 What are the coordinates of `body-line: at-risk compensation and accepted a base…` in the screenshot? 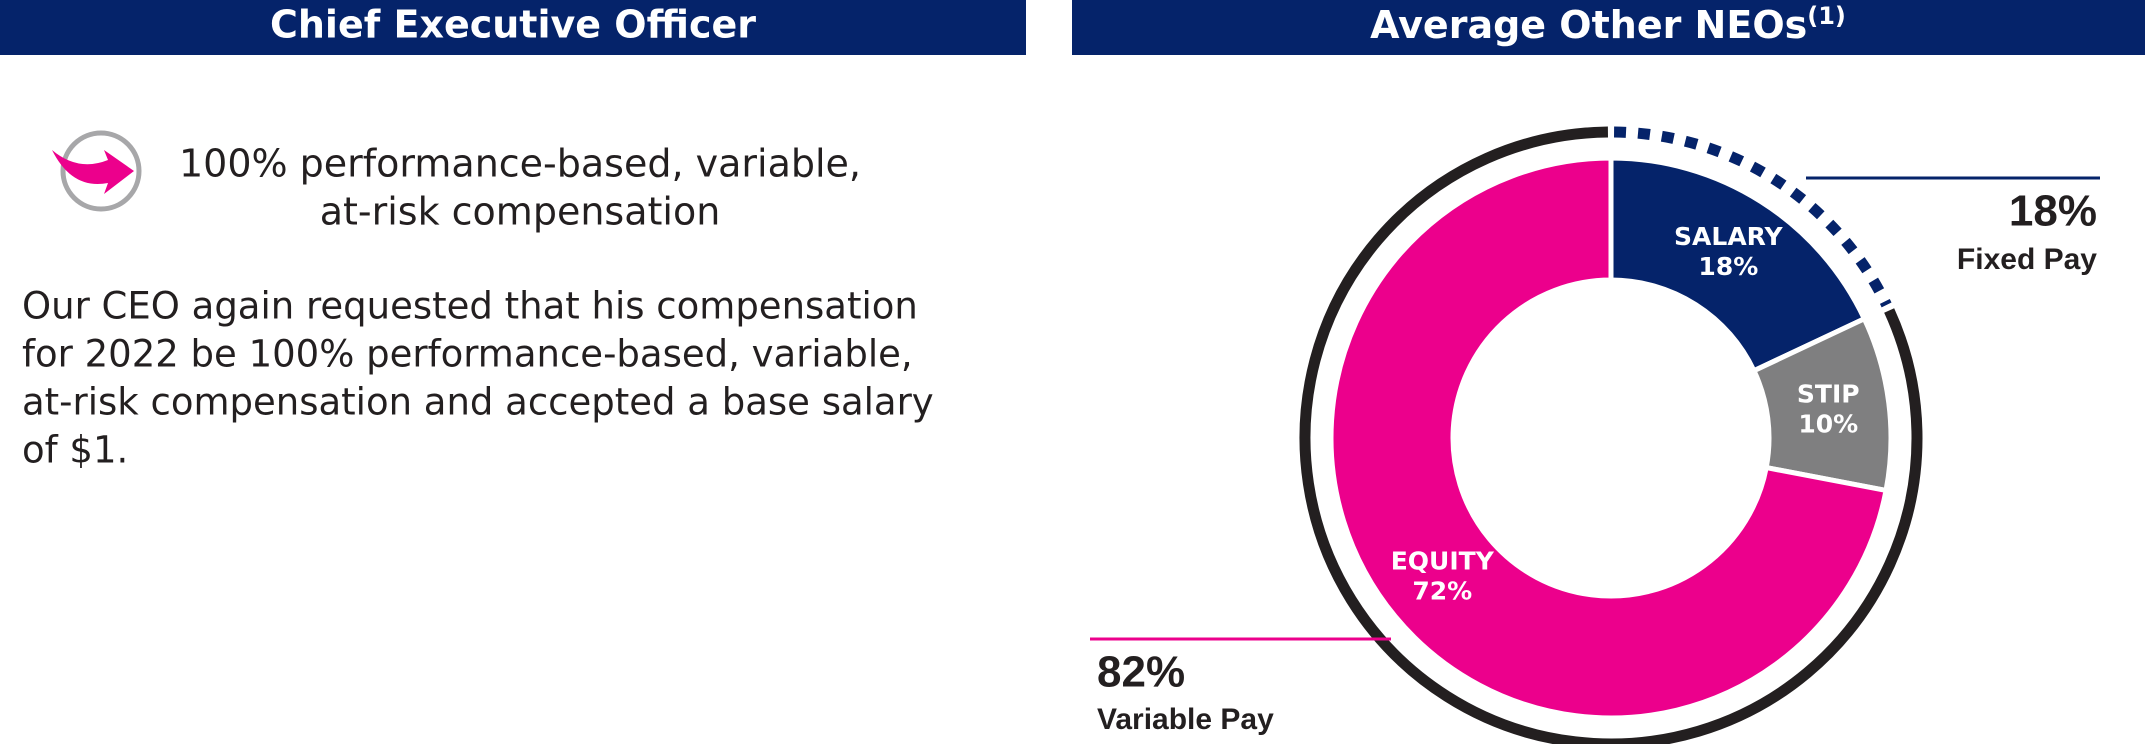 It's located at (478, 402).